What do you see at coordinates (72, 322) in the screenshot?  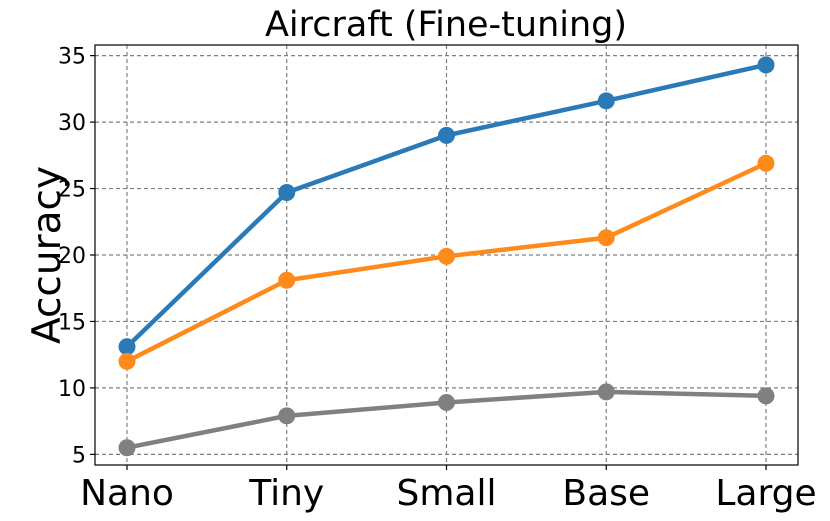 I see `y-tick-label: 15` at bounding box center [72, 322].